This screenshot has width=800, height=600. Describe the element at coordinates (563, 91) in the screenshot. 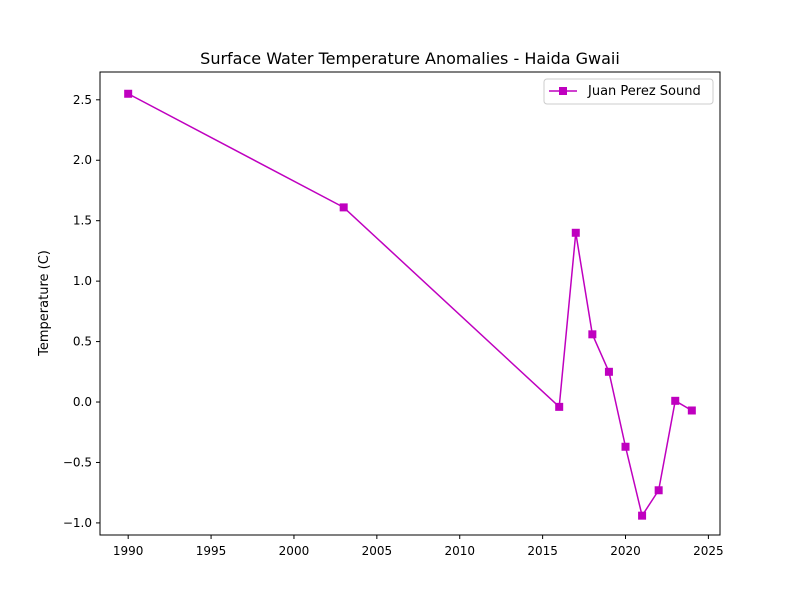

I see `legend-marker-swatch` at that location.